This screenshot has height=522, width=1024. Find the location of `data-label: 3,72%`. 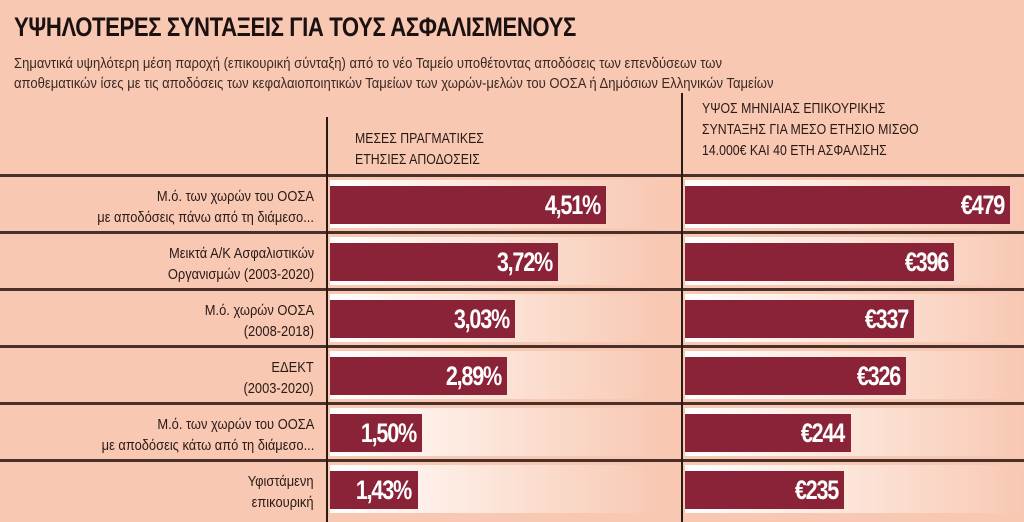

data-label: 3,72% is located at coordinates (524, 262).